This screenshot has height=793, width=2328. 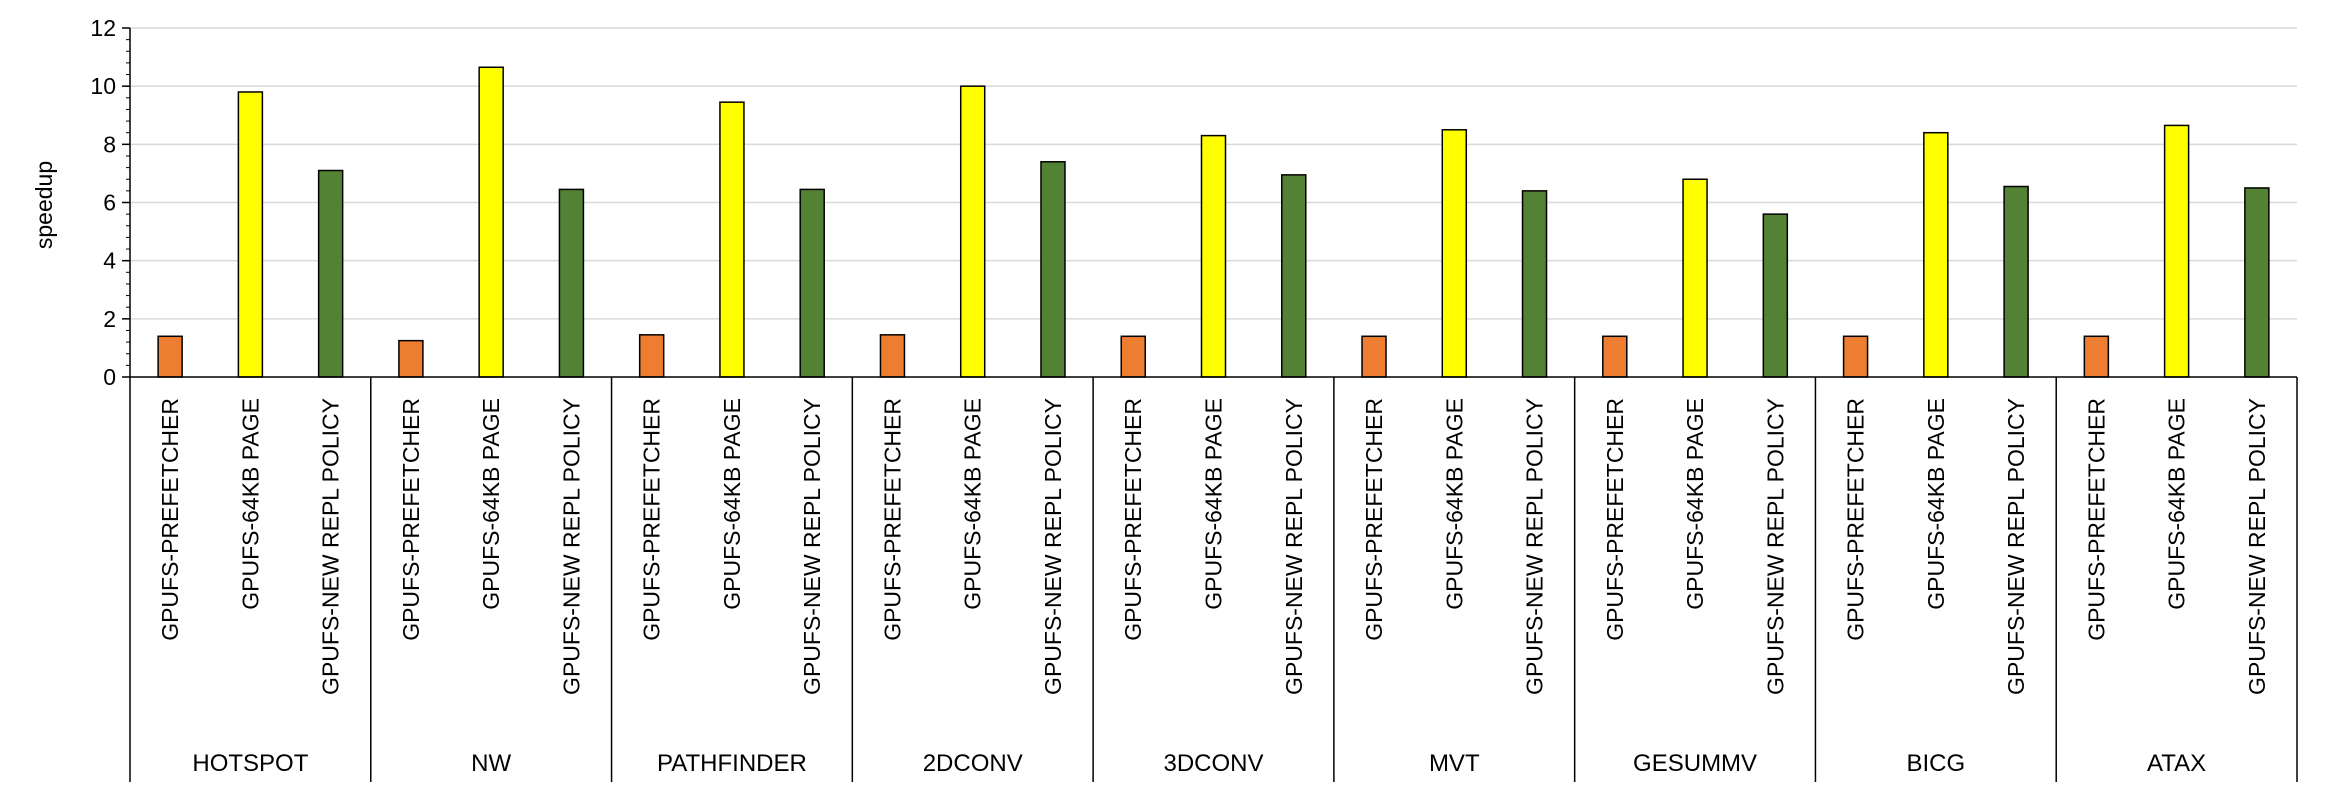 What do you see at coordinates (109, 377) in the screenshot?
I see `y-tick-label: 0` at bounding box center [109, 377].